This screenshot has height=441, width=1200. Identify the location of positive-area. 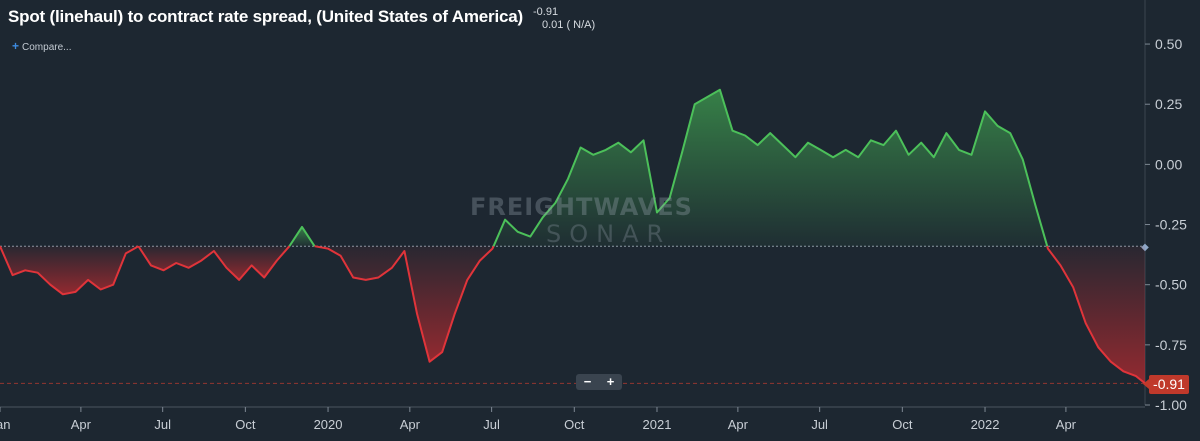
(302, 236).